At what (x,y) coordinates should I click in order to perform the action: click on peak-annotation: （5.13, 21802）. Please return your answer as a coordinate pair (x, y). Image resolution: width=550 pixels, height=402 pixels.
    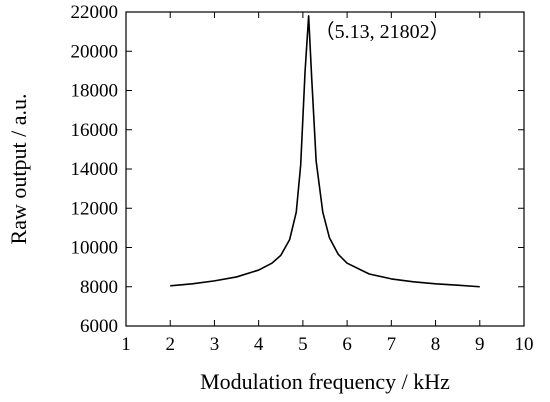
    Looking at the image, I should click on (382, 31).